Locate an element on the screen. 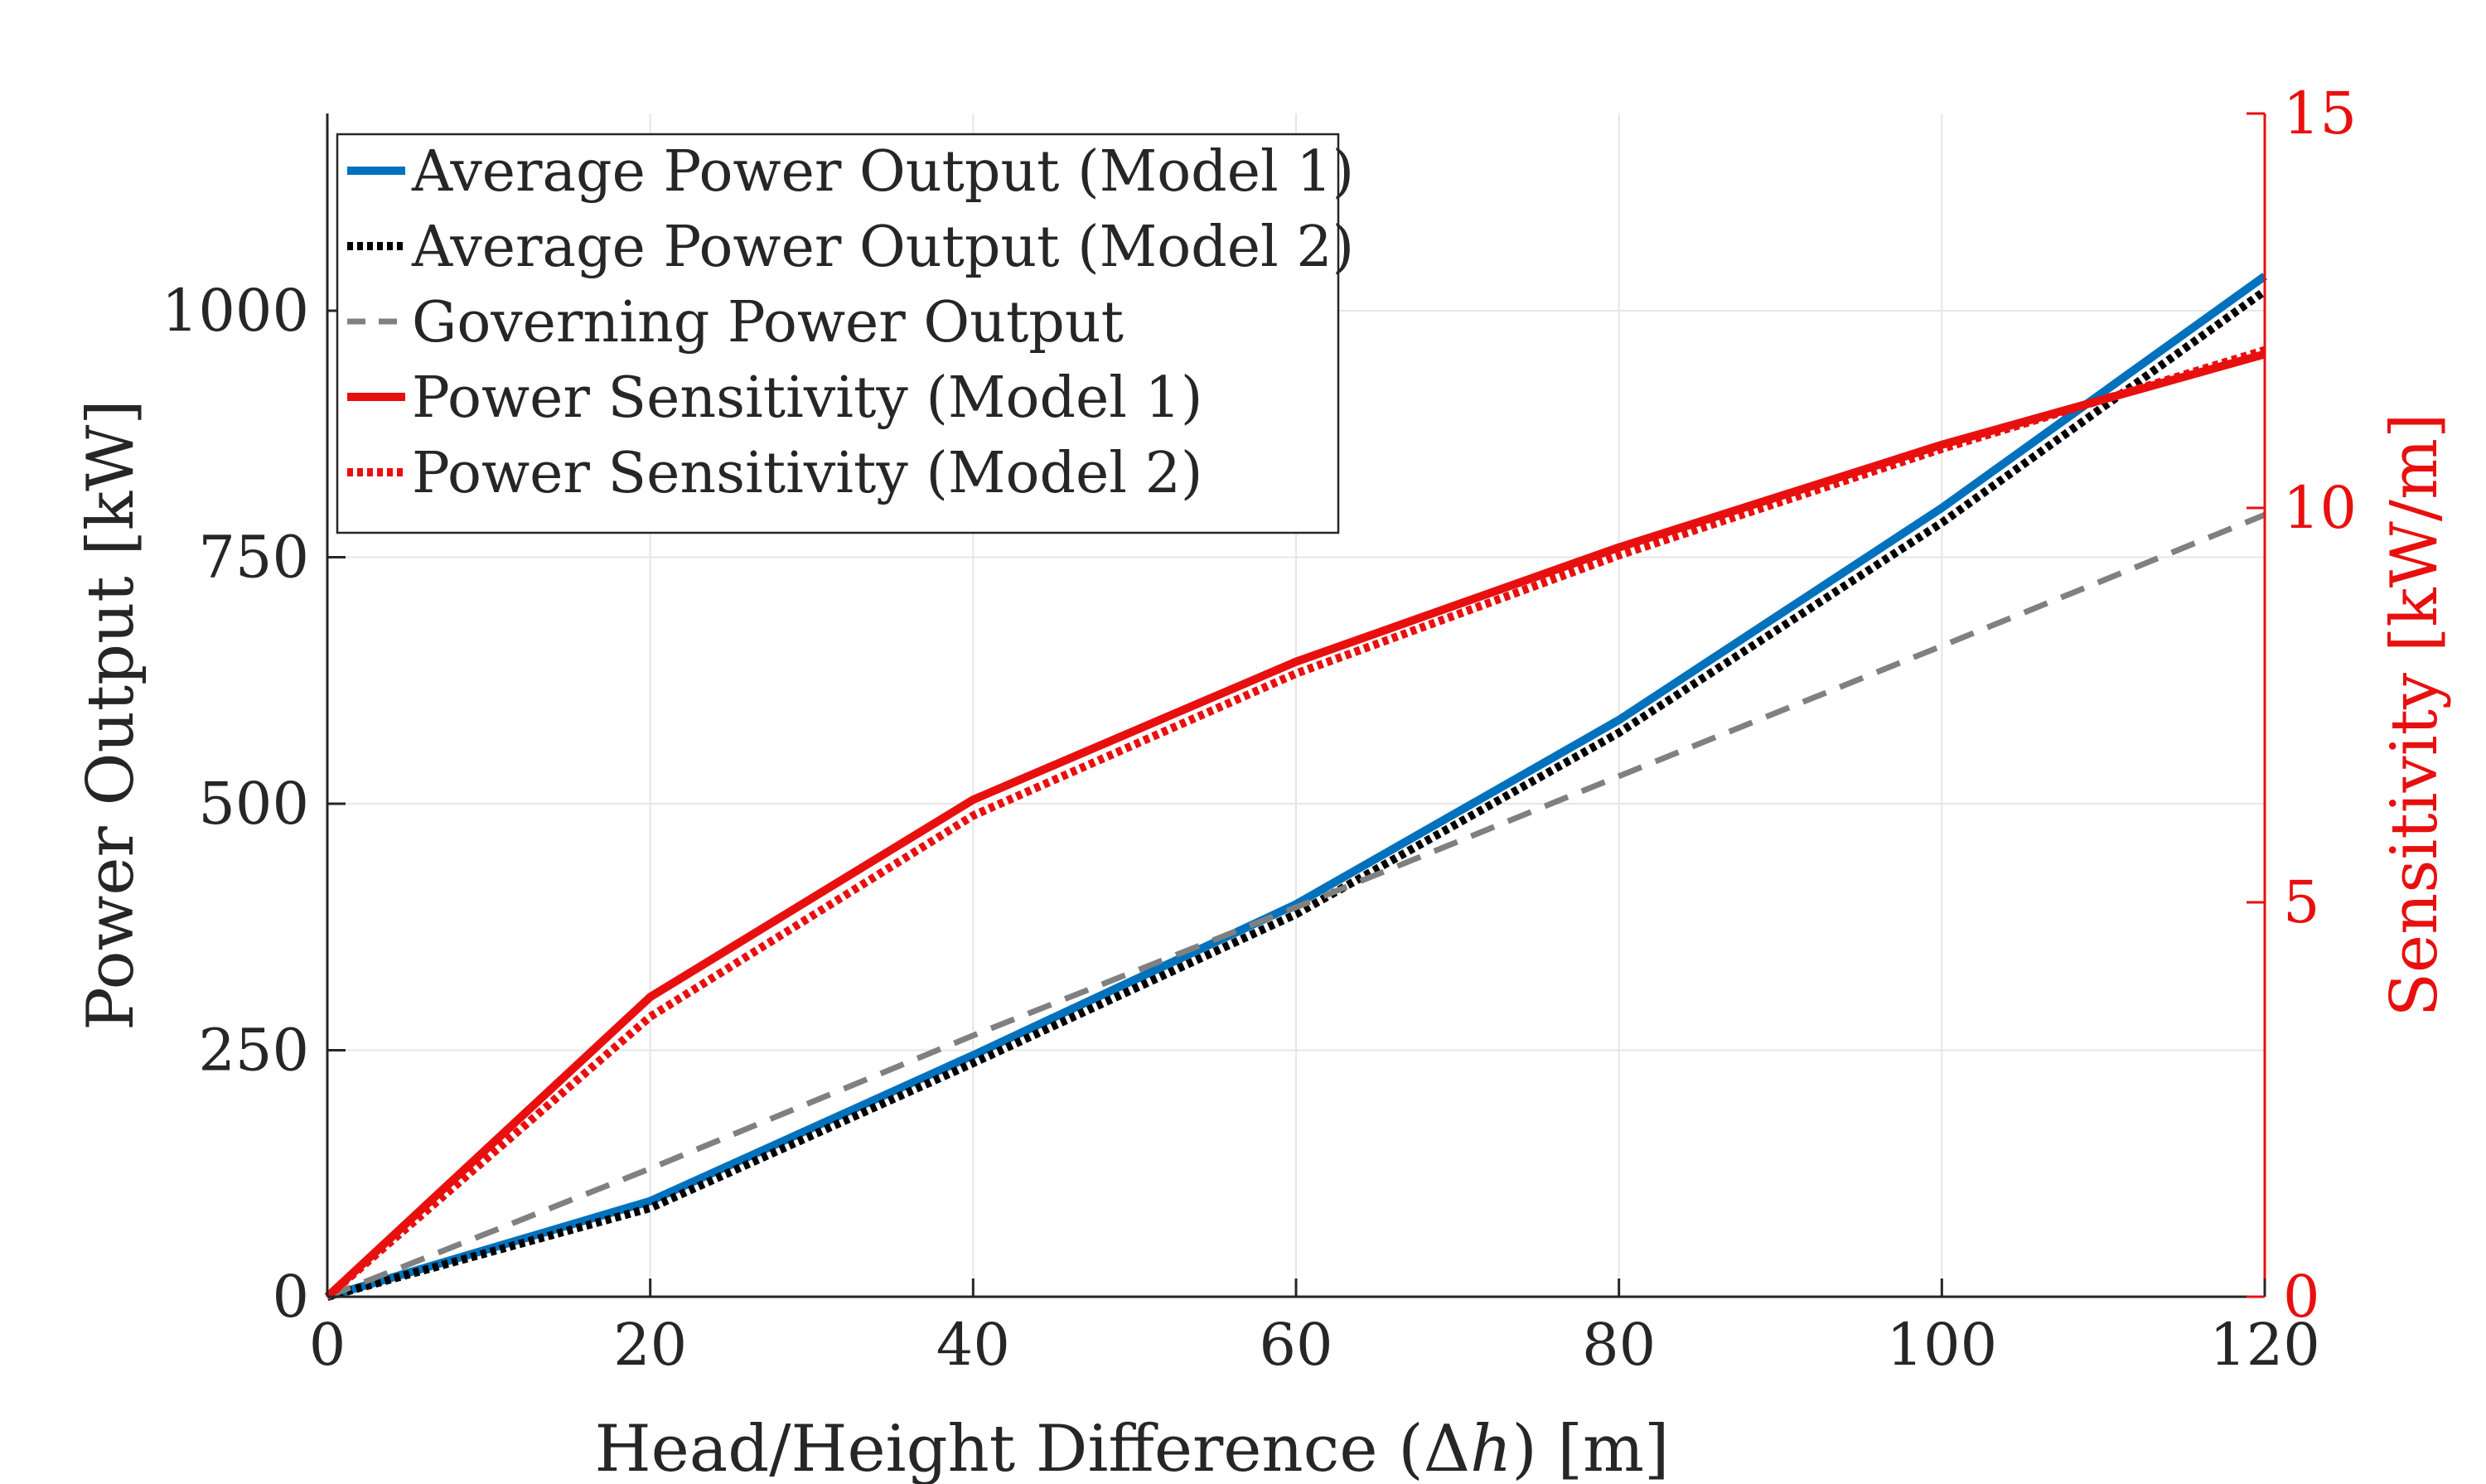 This screenshot has height=1484, width=2486. legend-label-4: Power Sensitivity (Model 1) is located at coordinates (807, 398).